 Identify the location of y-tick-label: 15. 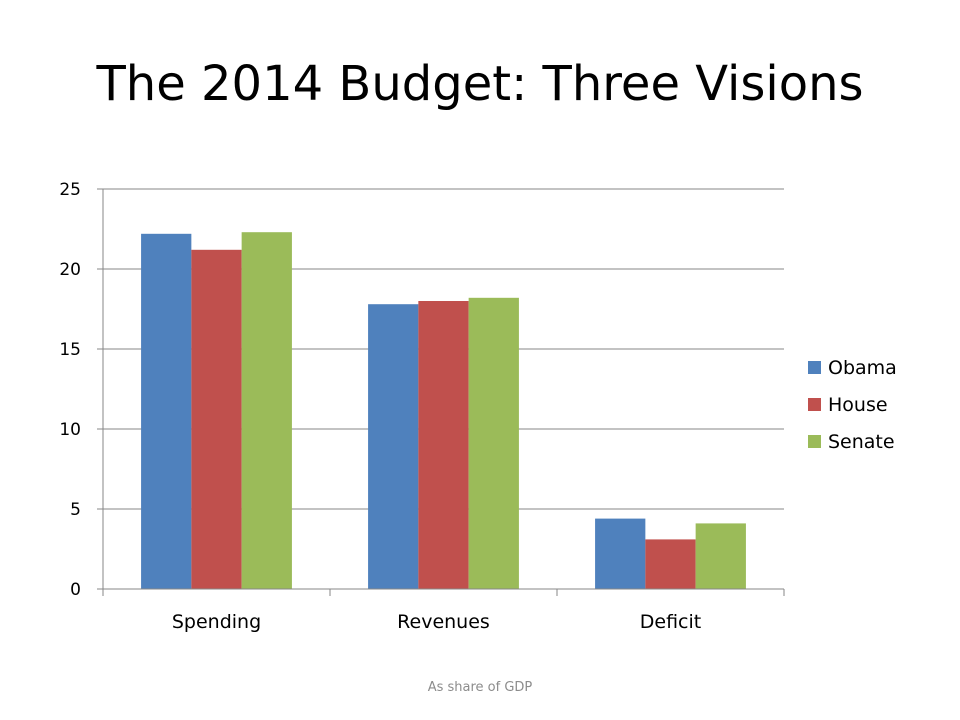
(70, 350).